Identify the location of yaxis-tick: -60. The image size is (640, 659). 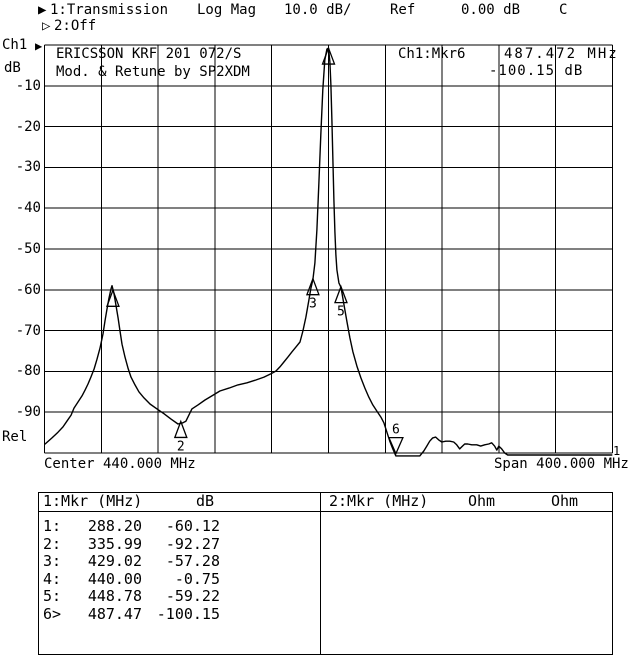
(28, 290).